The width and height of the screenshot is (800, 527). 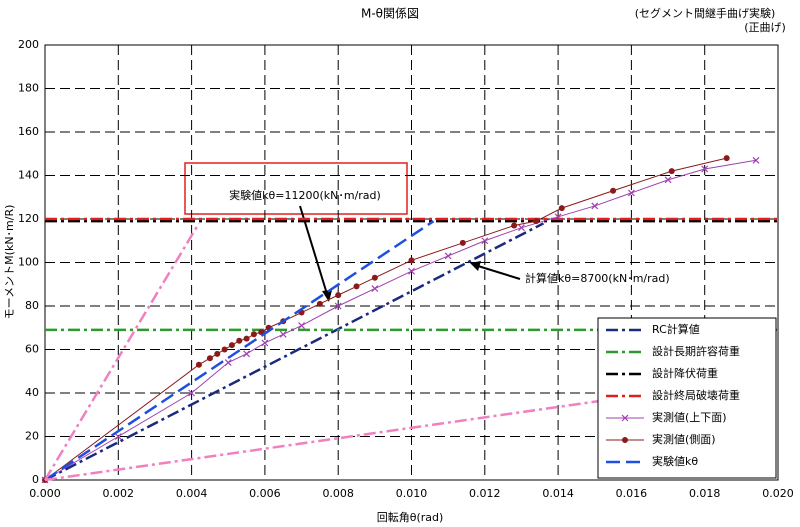 I want to click on legend-box, so click(x=687, y=398).